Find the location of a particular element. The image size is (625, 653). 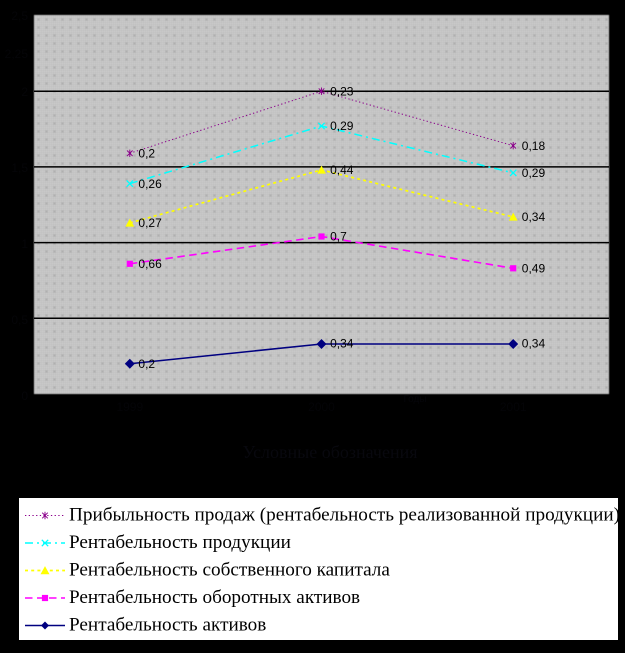

svg-text: 0,5 is located at coordinates (19, 320).